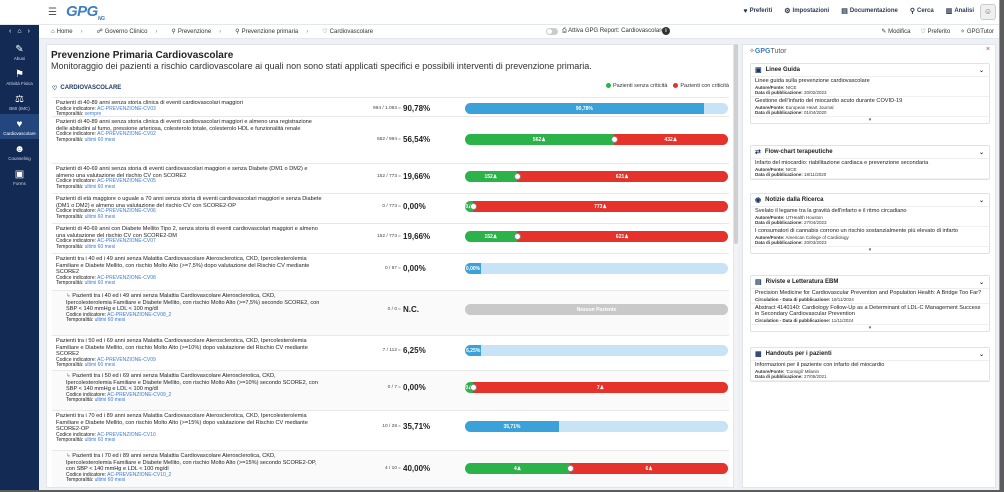 The height and width of the screenshot is (492, 1004). What do you see at coordinates (870, 70) in the screenshot?
I see `tutor-section-header: ▣ Linee Guida ⌄` at bounding box center [870, 70].